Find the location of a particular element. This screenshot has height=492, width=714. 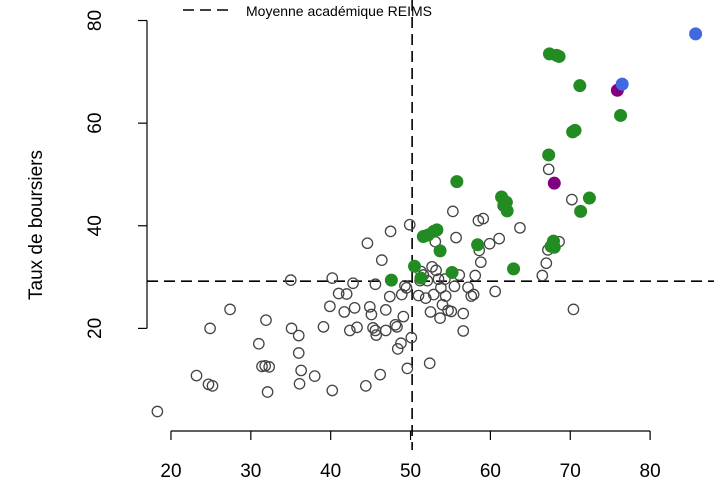

y-tick-label: 40 is located at coordinates (95, 225).